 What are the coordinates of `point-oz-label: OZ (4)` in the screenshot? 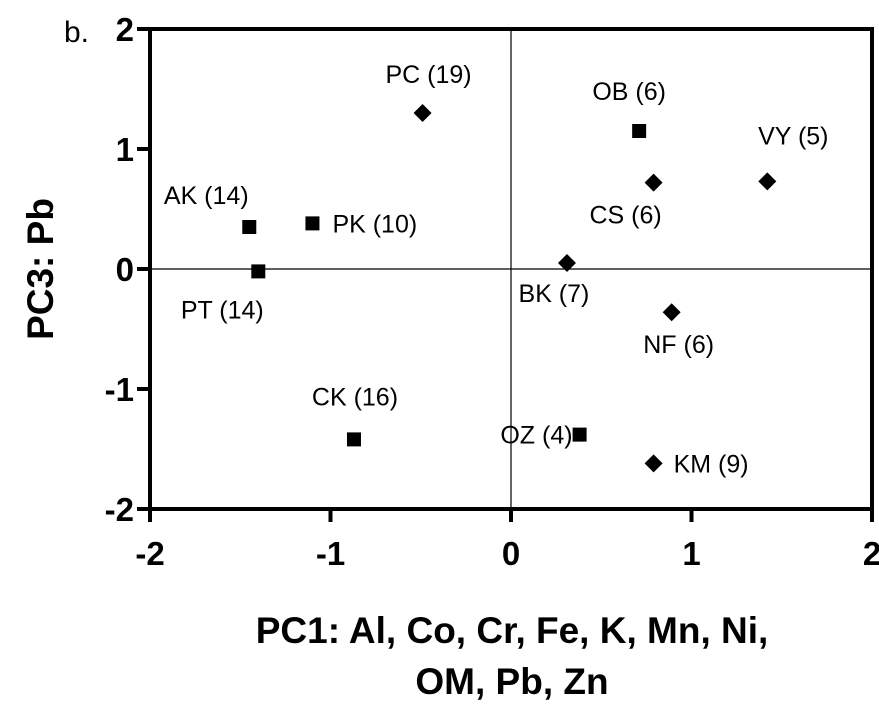 It's located at (536, 436).